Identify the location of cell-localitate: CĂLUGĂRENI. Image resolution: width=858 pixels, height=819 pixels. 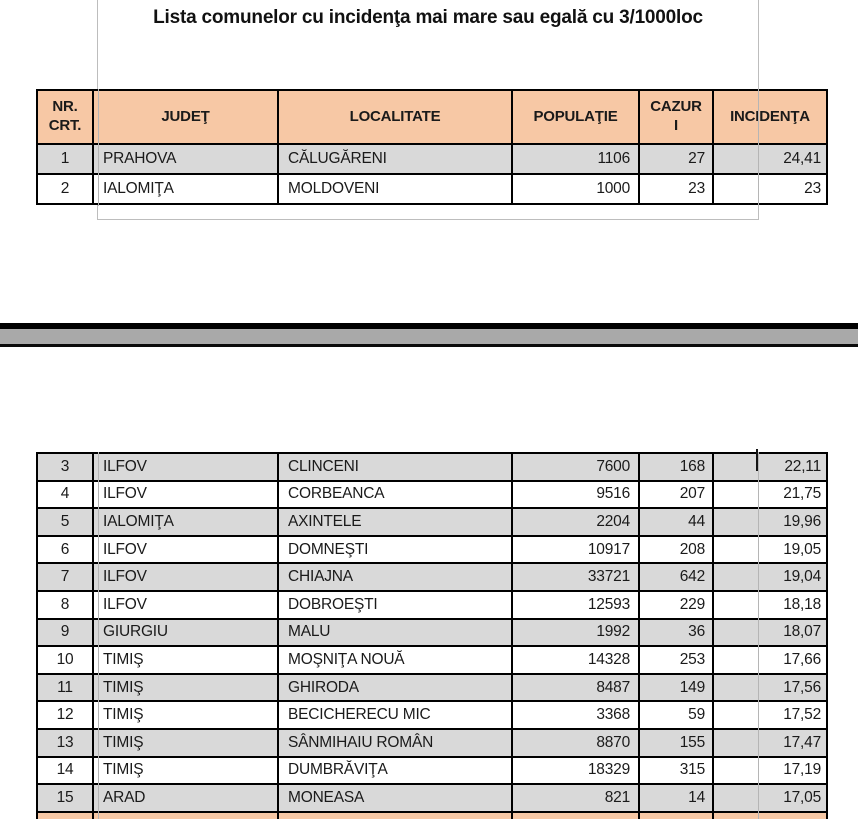
(395, 159).